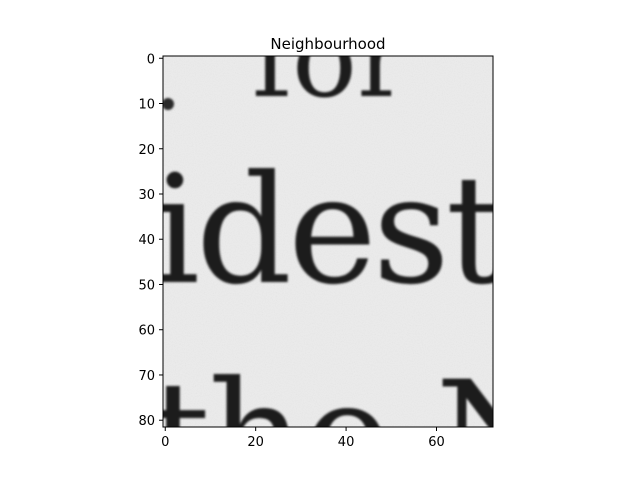 The height and width of the screenshot is (480, 640). I want to click on y-tick-label: 20, so click(146, 150).